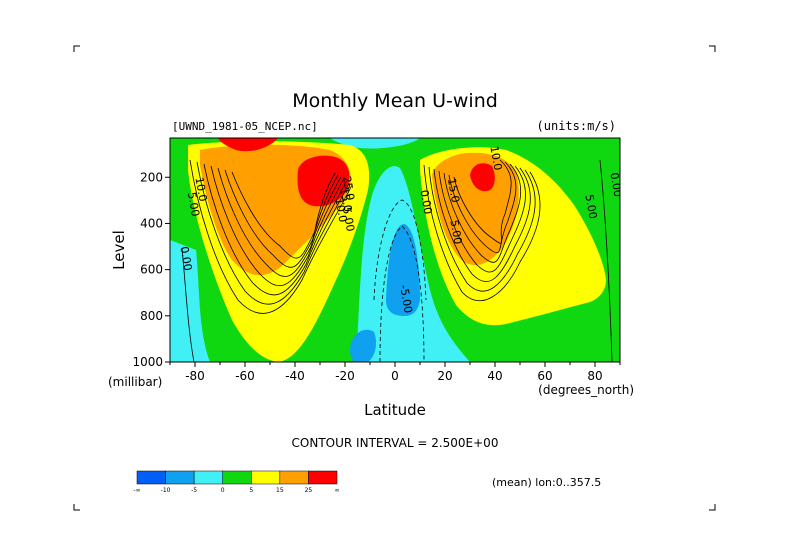 The image size is (789, 558). I want to click on crop-mark-top-right, so click(712, 48).